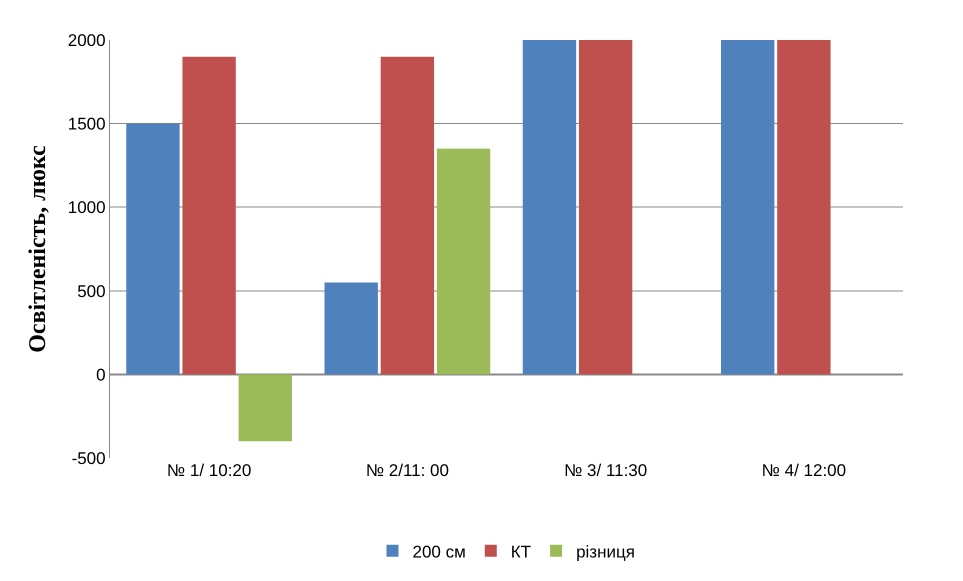 The height and width of the screenshot is (581, 963). I want to click on y-tick-label: 2000, so click(87, 40).